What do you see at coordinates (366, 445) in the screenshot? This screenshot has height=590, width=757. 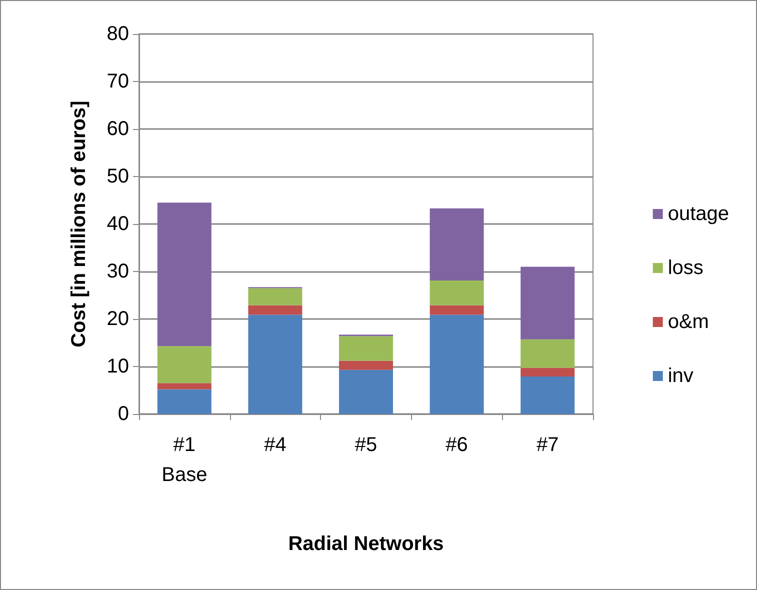 I see `x-tick-label: #5` at bounding box center [366, 445].